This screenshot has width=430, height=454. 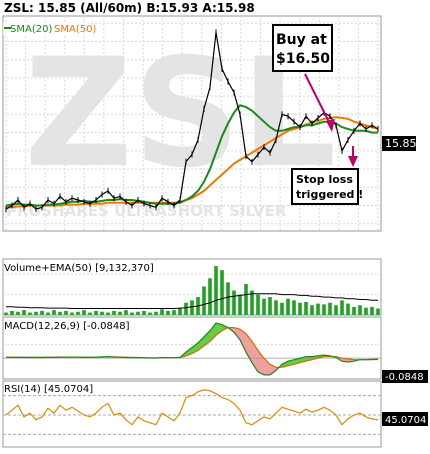 I want to click on rsi-last-label: 45.0704, so click(x=405, y=420).